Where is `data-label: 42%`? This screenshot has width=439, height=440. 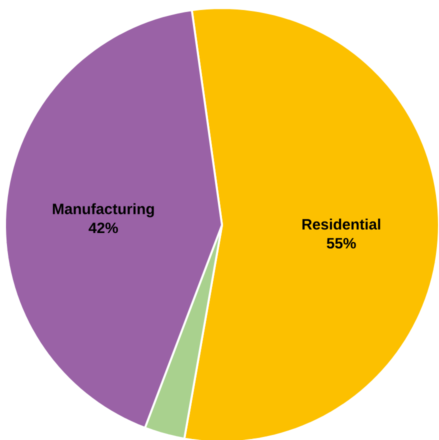
data-label: 42% is located at coordinates (103, 228).